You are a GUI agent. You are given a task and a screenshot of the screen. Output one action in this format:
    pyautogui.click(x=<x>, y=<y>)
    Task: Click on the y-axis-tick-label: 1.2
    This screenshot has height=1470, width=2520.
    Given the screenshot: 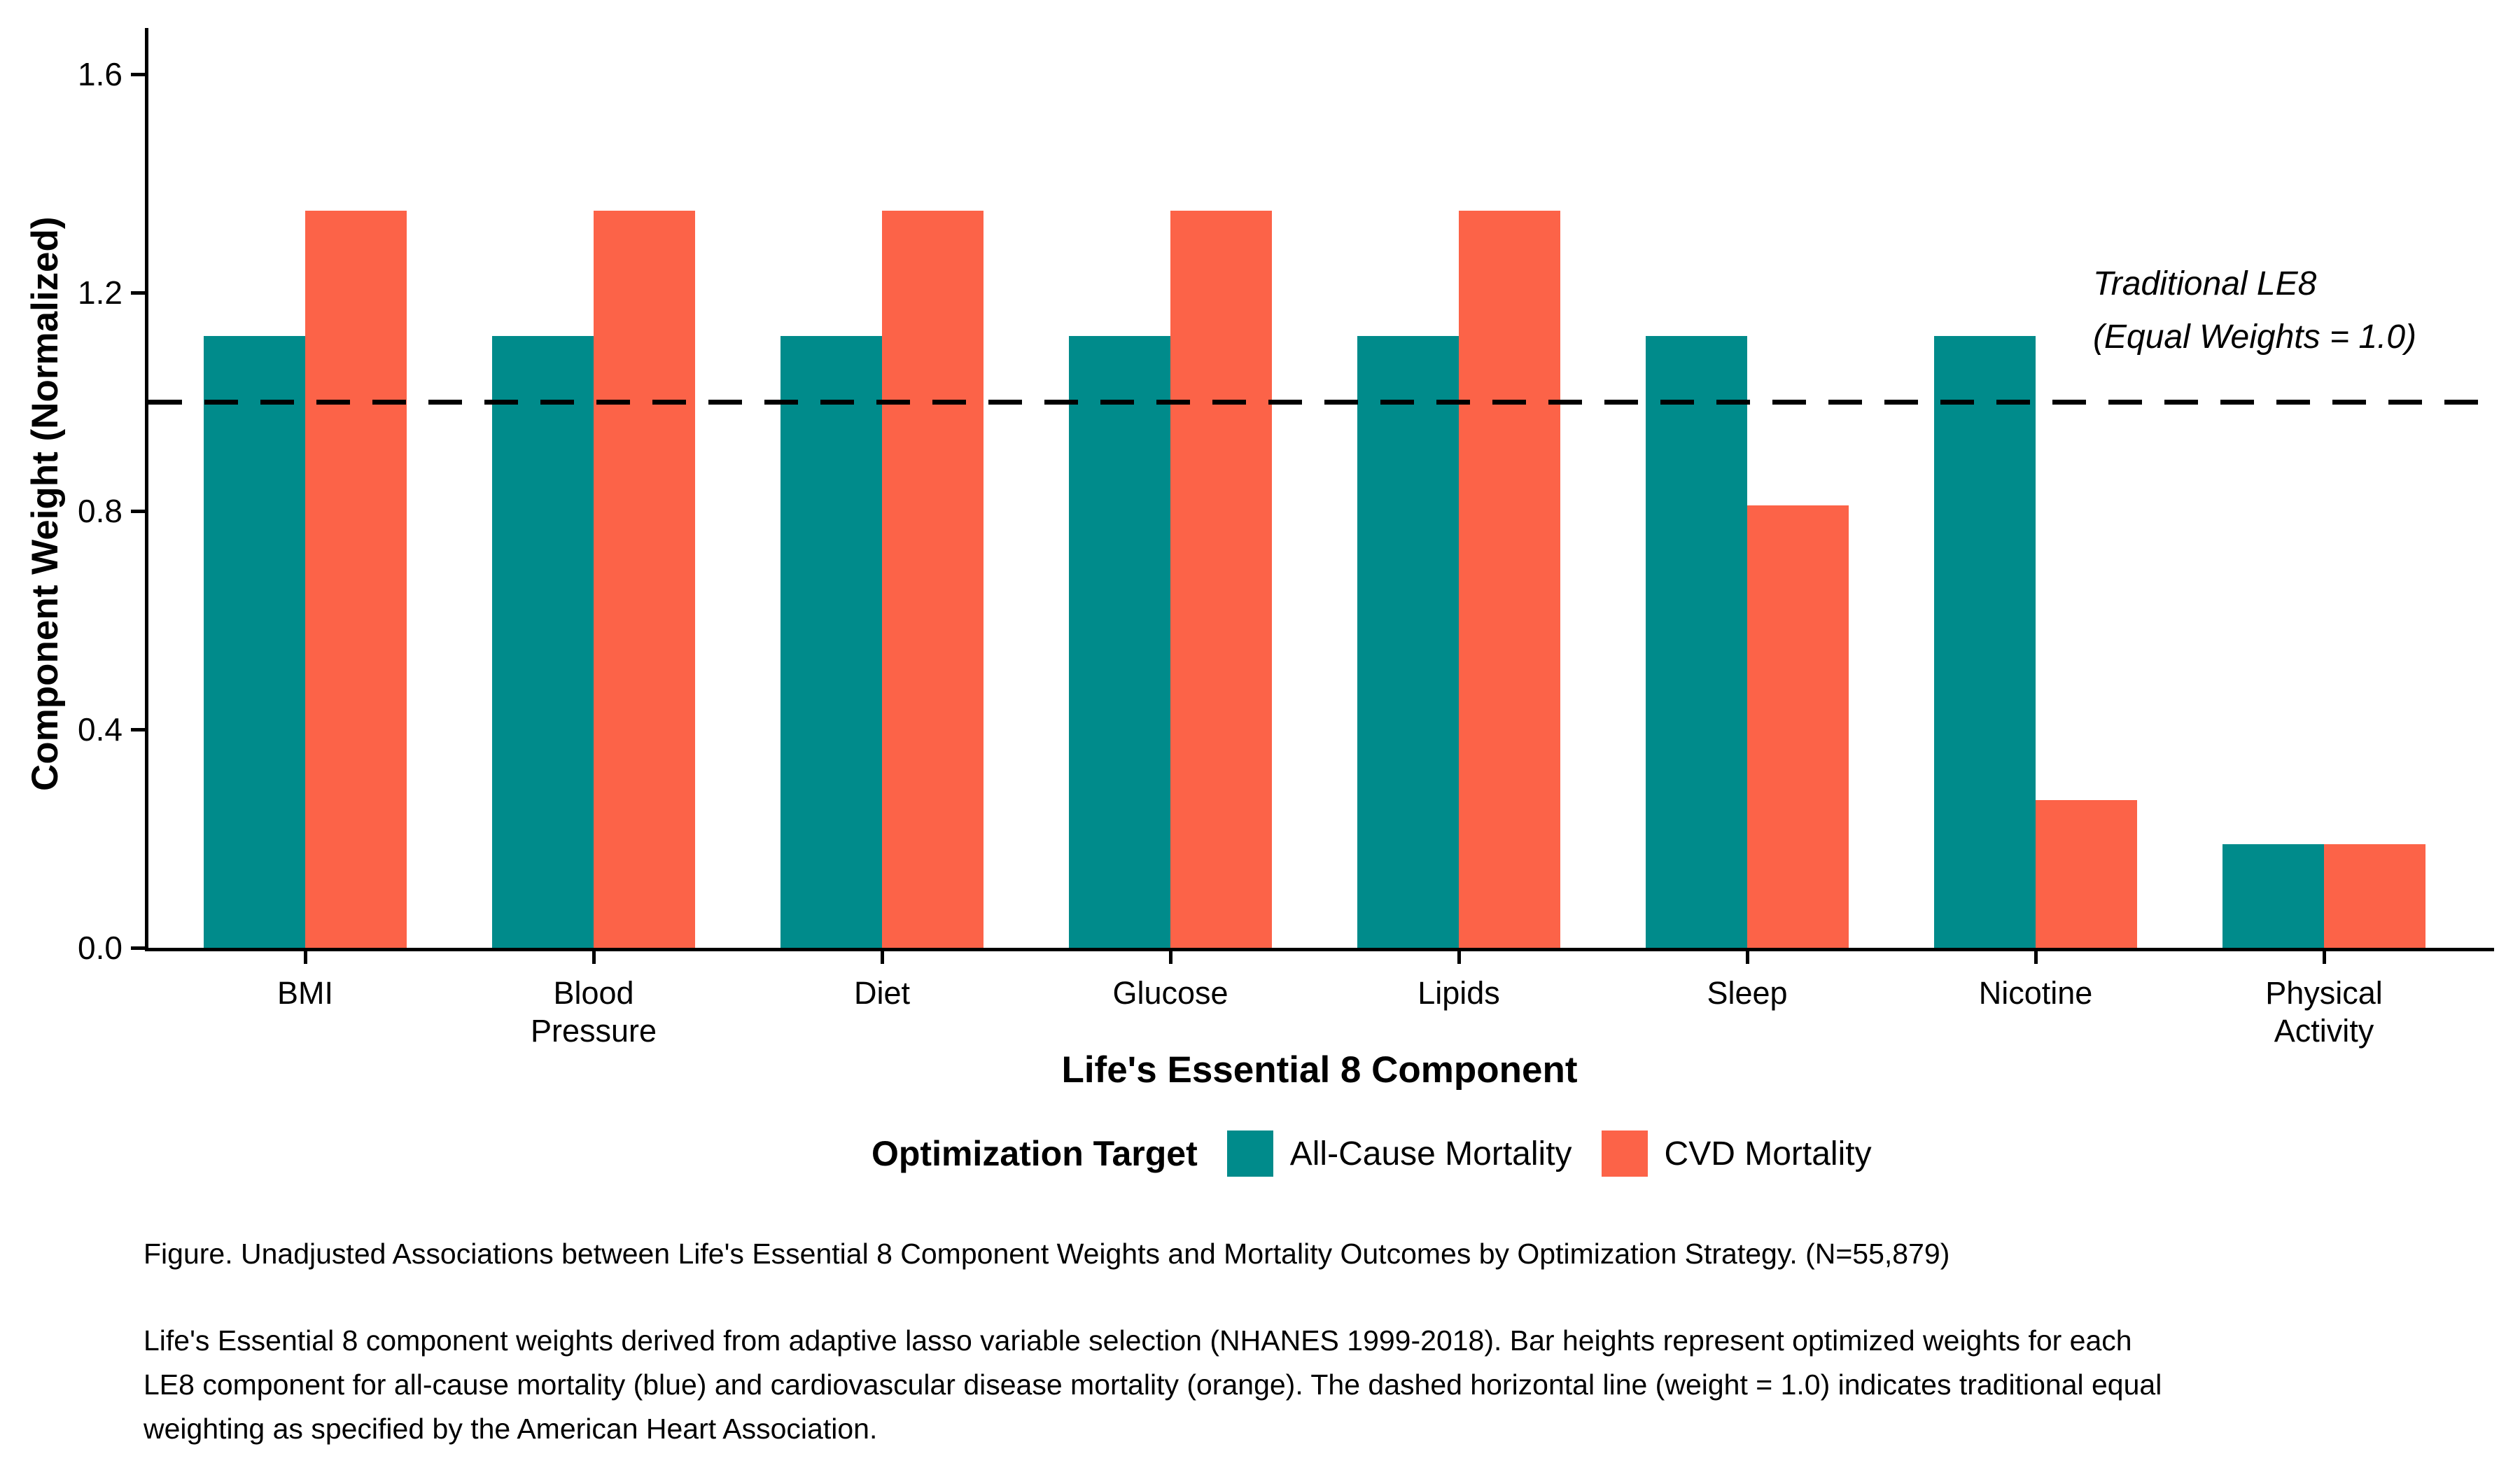 What is the action you would take?
    pyautogui.click(x=100, y=292)
    